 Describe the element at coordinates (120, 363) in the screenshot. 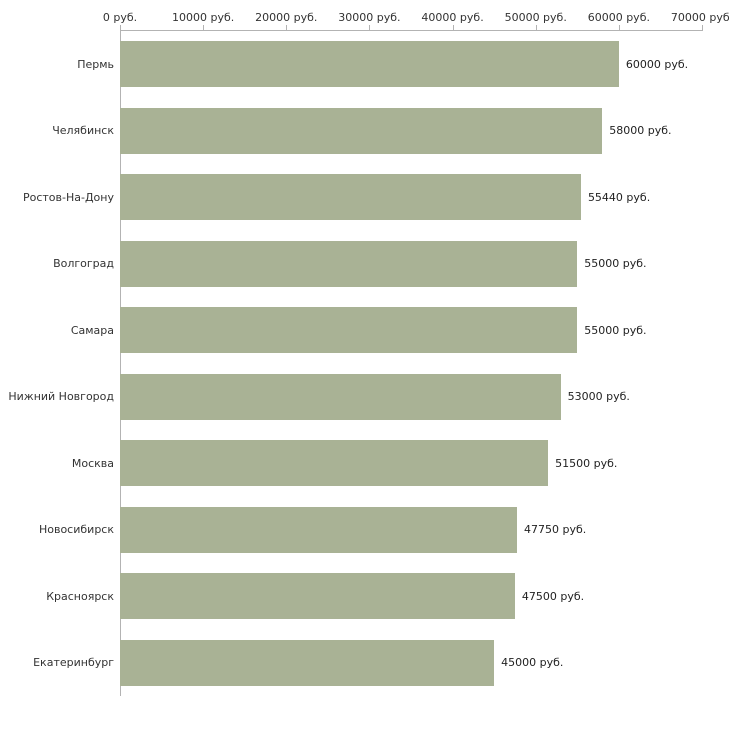

I see `y-axis-line` at that location.